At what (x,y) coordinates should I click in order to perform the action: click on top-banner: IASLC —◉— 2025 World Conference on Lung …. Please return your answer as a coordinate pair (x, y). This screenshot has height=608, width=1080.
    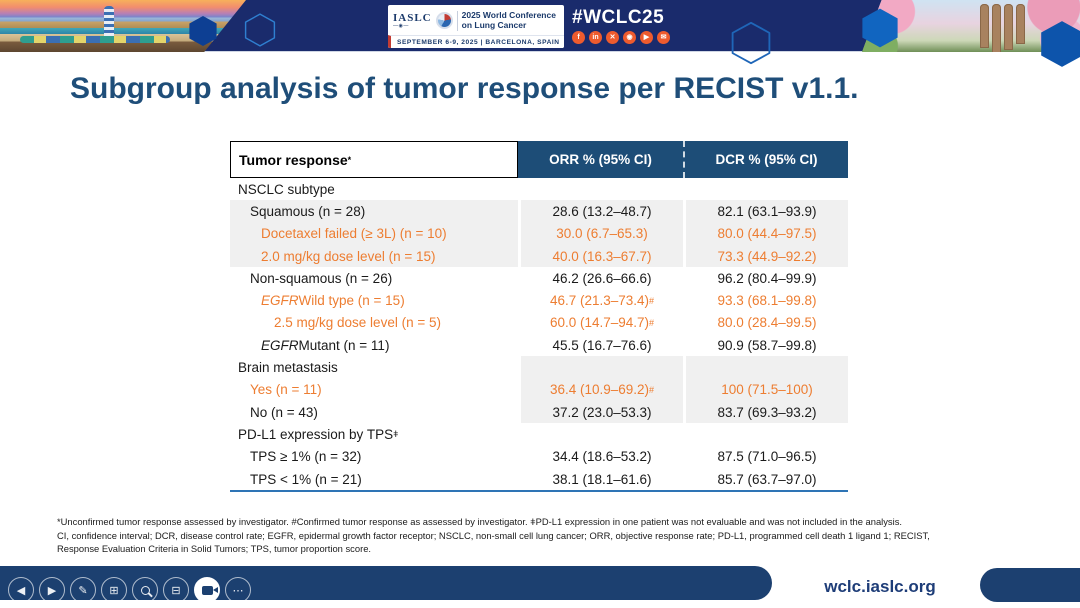
    Looking at the image, I should click on (540, 33).